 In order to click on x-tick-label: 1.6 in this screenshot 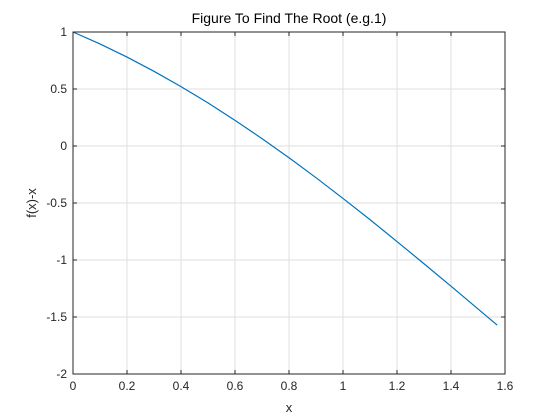, I will do `click(505, 386)`.